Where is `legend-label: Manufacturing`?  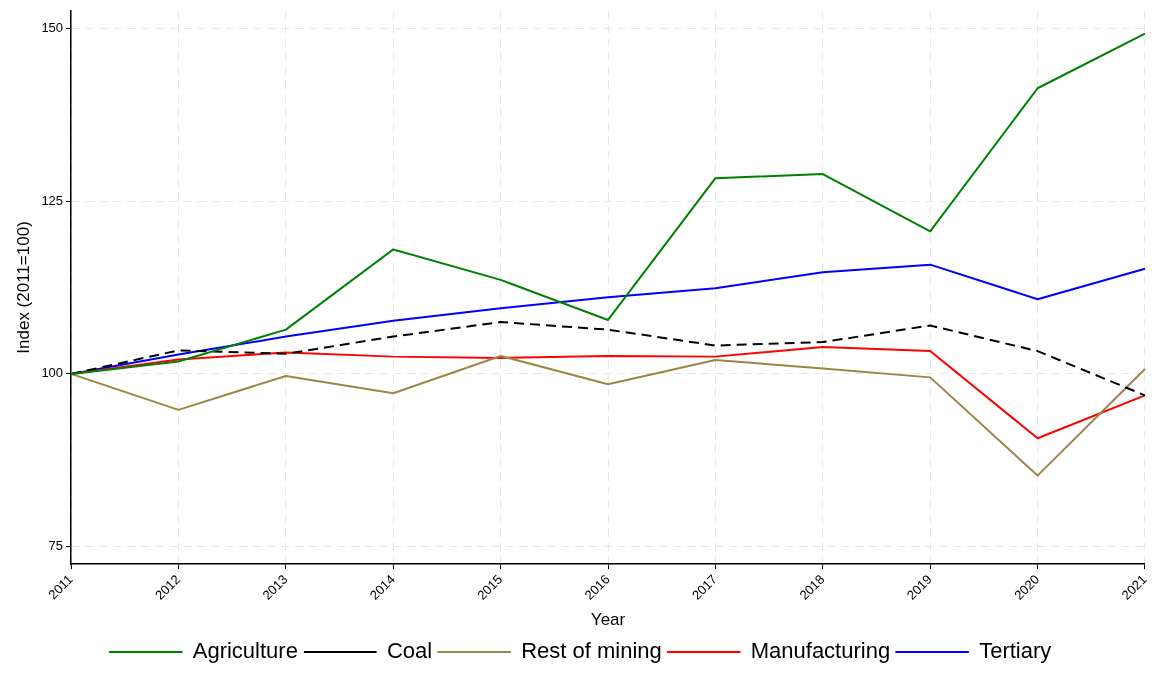 legend-label: Manufacturing is located at coordinates (820, 651).